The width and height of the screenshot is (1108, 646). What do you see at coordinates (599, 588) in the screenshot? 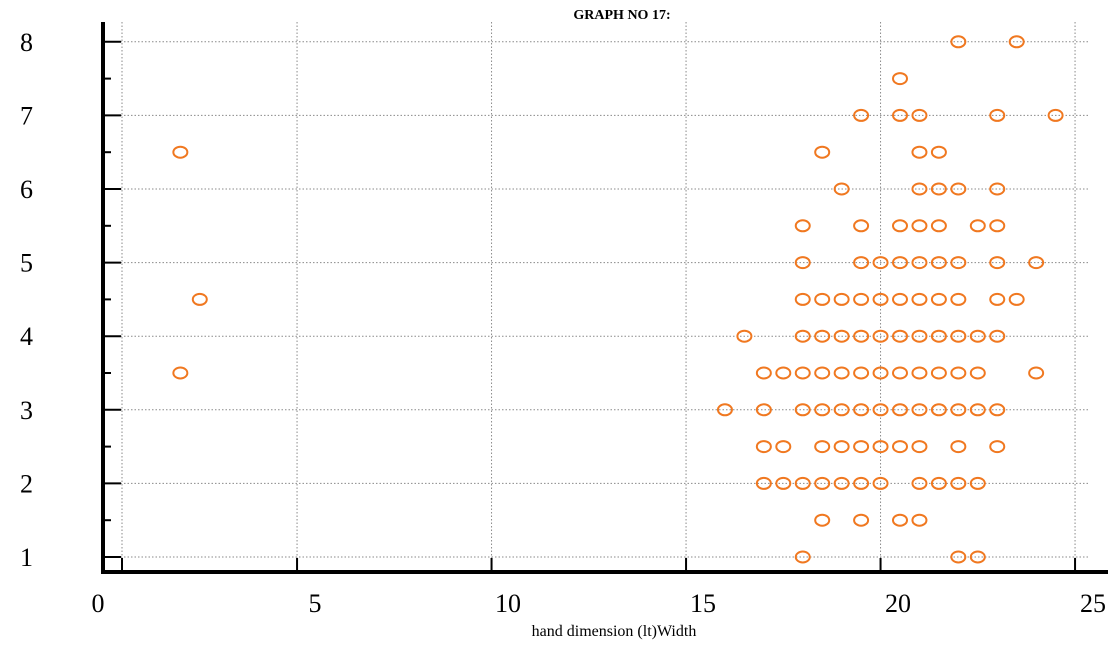
I see `x-ticks: 0 5 10 15 20 25` at bounding box center [599, 588].